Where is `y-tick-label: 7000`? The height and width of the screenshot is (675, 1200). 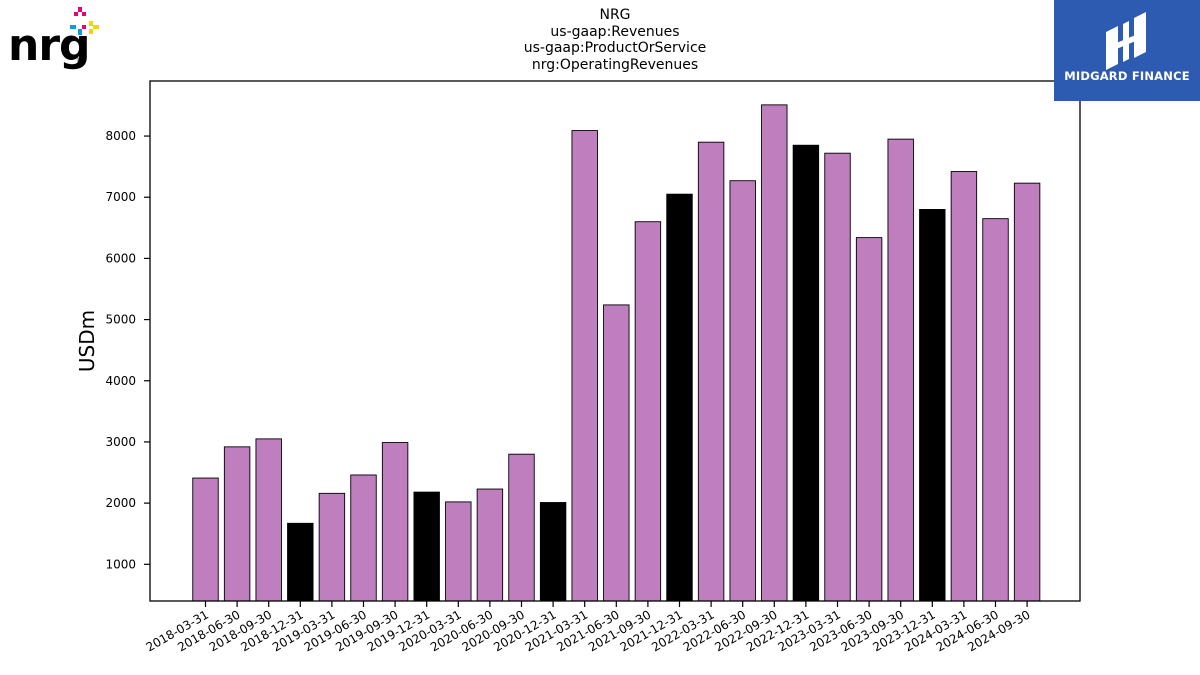
y-tick-label: 7000 is located at coordinates (120, 197).